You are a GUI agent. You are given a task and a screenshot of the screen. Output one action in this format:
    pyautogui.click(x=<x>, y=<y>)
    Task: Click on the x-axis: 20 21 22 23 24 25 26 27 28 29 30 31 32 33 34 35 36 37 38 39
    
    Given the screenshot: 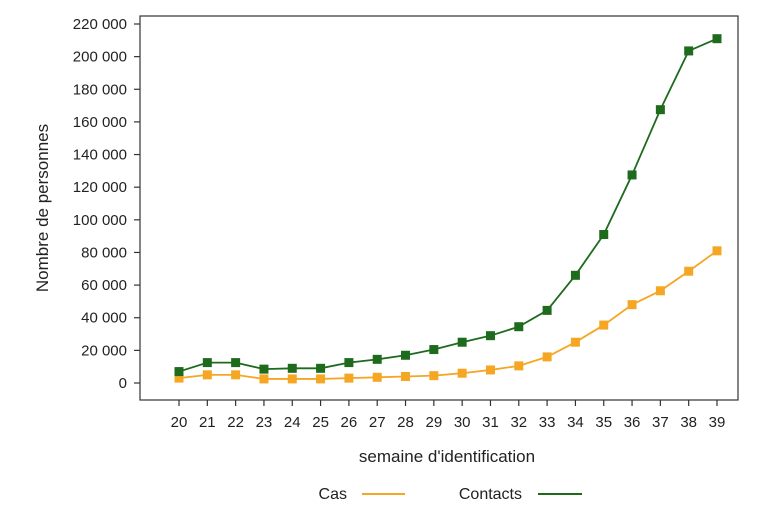 What is the action you would take?
    pyautogui.click(x=448, y=415)
    